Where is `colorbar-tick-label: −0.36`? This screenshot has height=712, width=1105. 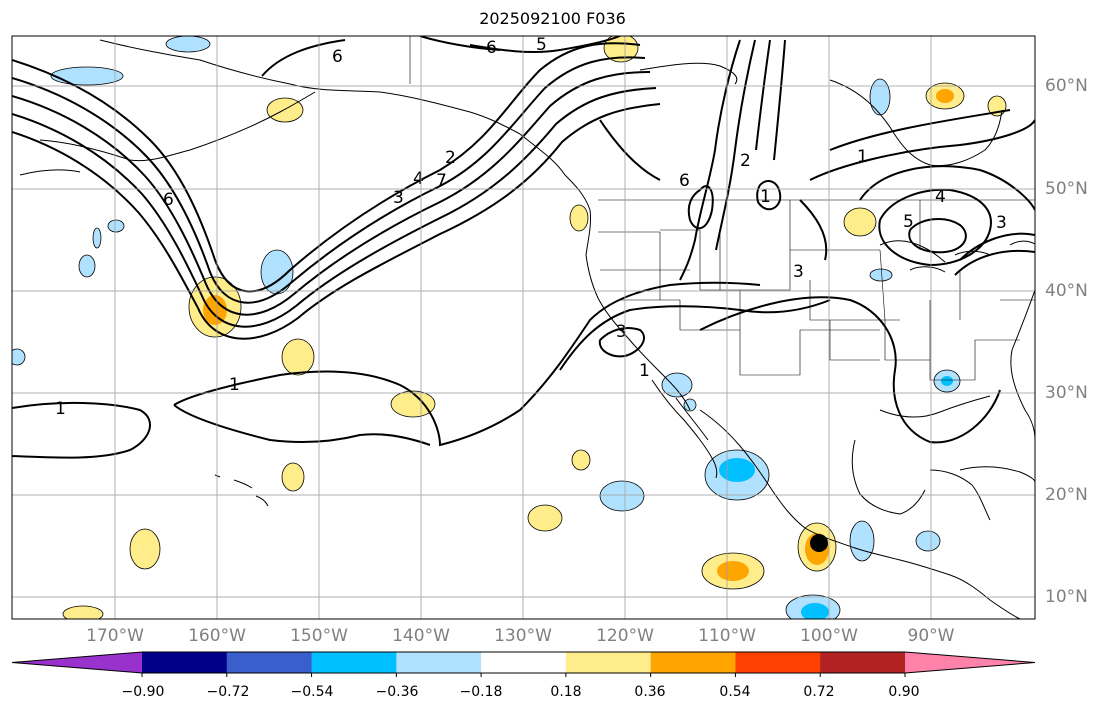 colorbar-tick-label: −0.36 is located at coordinates (397, 692).